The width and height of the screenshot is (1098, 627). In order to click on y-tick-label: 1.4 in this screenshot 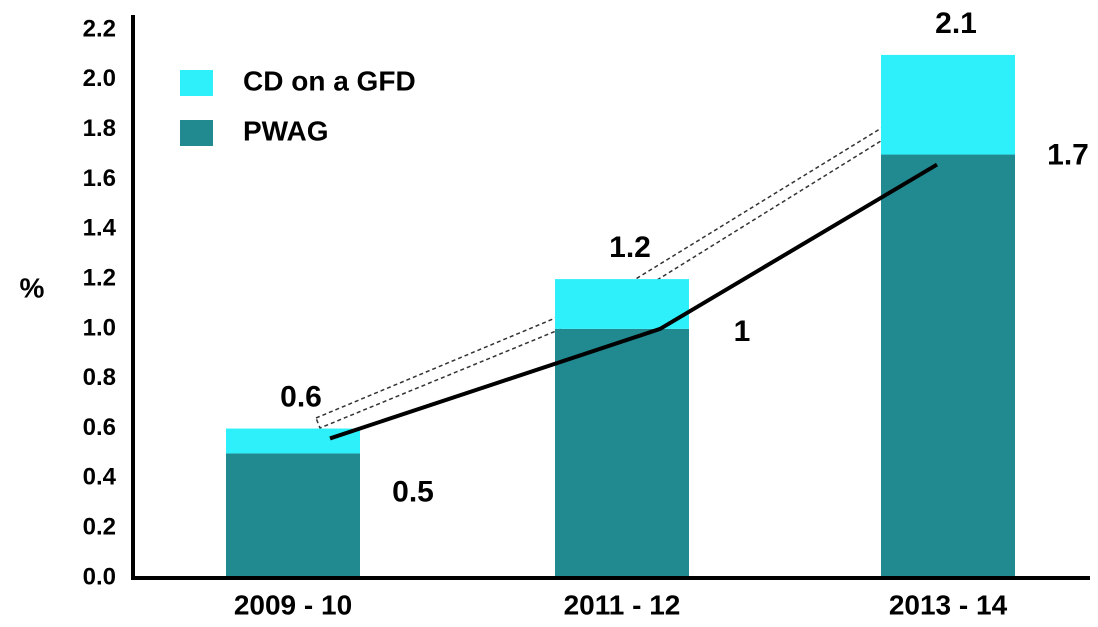, I will do `click(100, 228)`.